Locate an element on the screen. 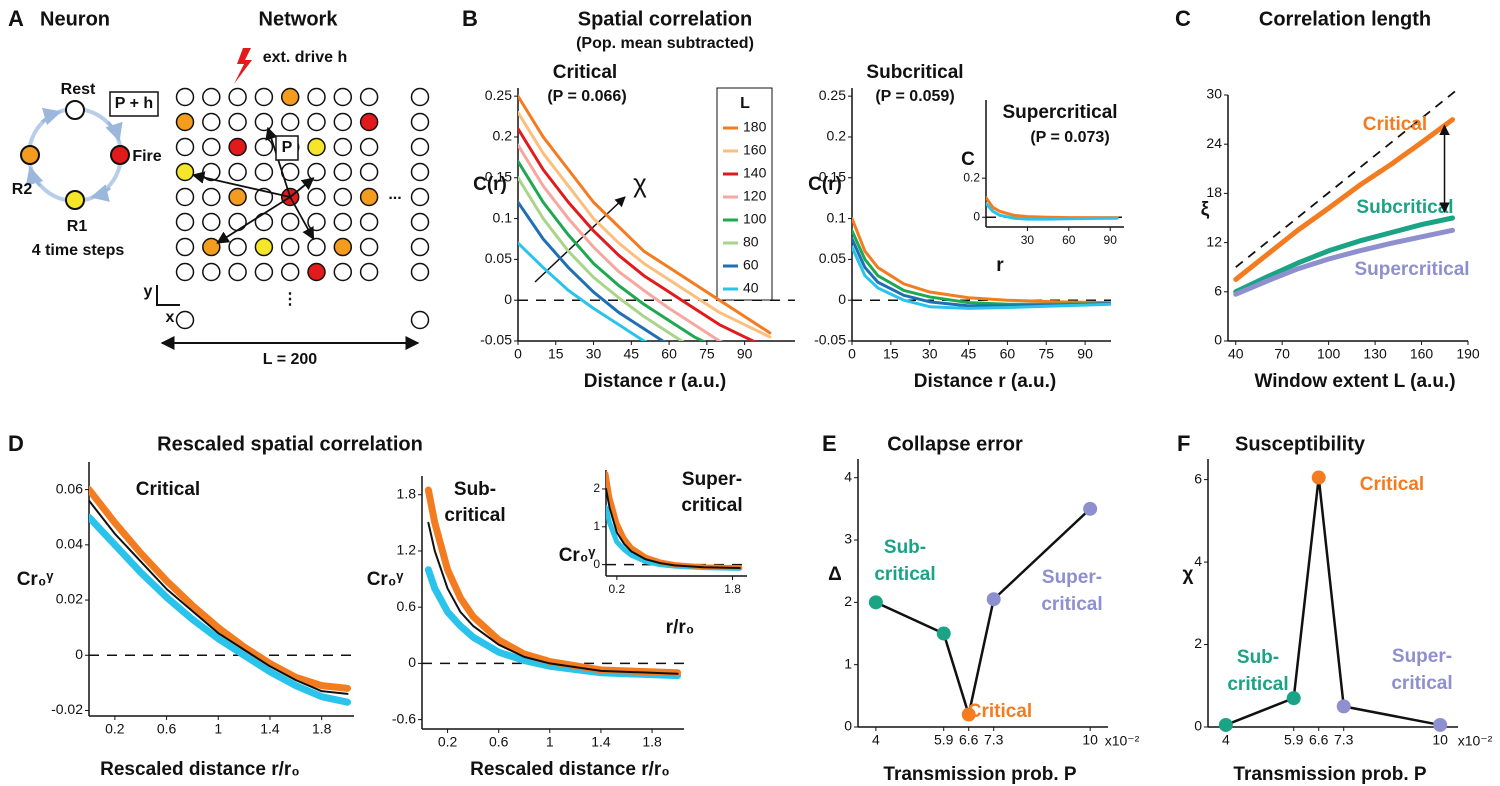 This screenshot has height=786, width=1500. label: Super- is located at coordinates (712, 479).